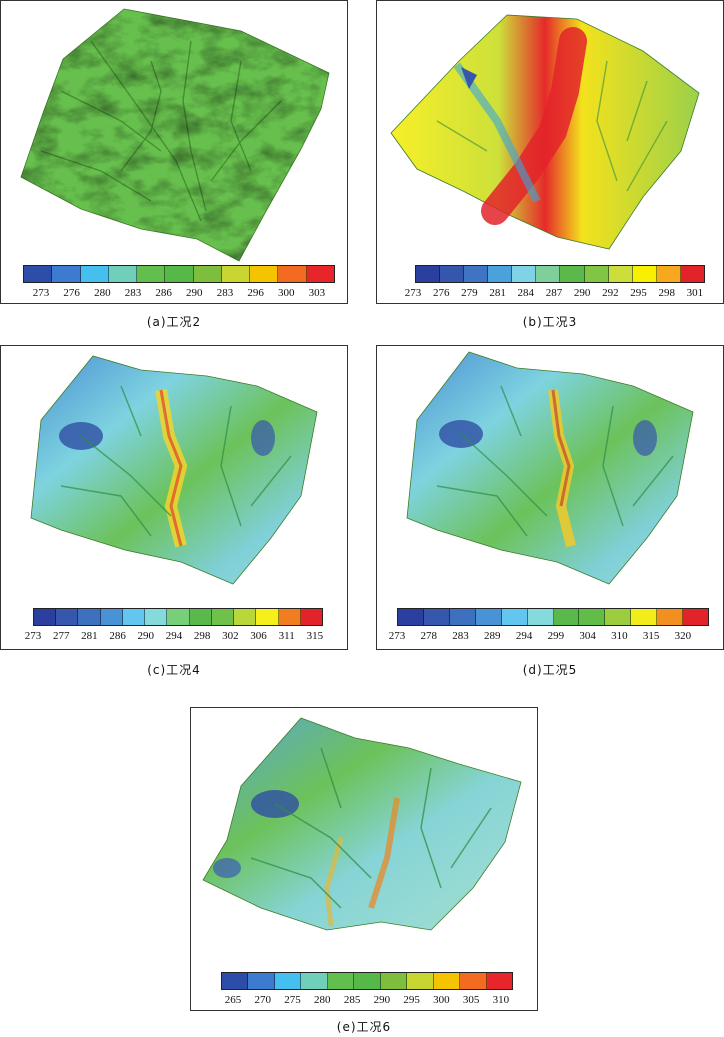 The image size is (724, 1037). Describe the element at coordinates (258, 636) in the screenshot. I see `tick-label: 306` at that location.